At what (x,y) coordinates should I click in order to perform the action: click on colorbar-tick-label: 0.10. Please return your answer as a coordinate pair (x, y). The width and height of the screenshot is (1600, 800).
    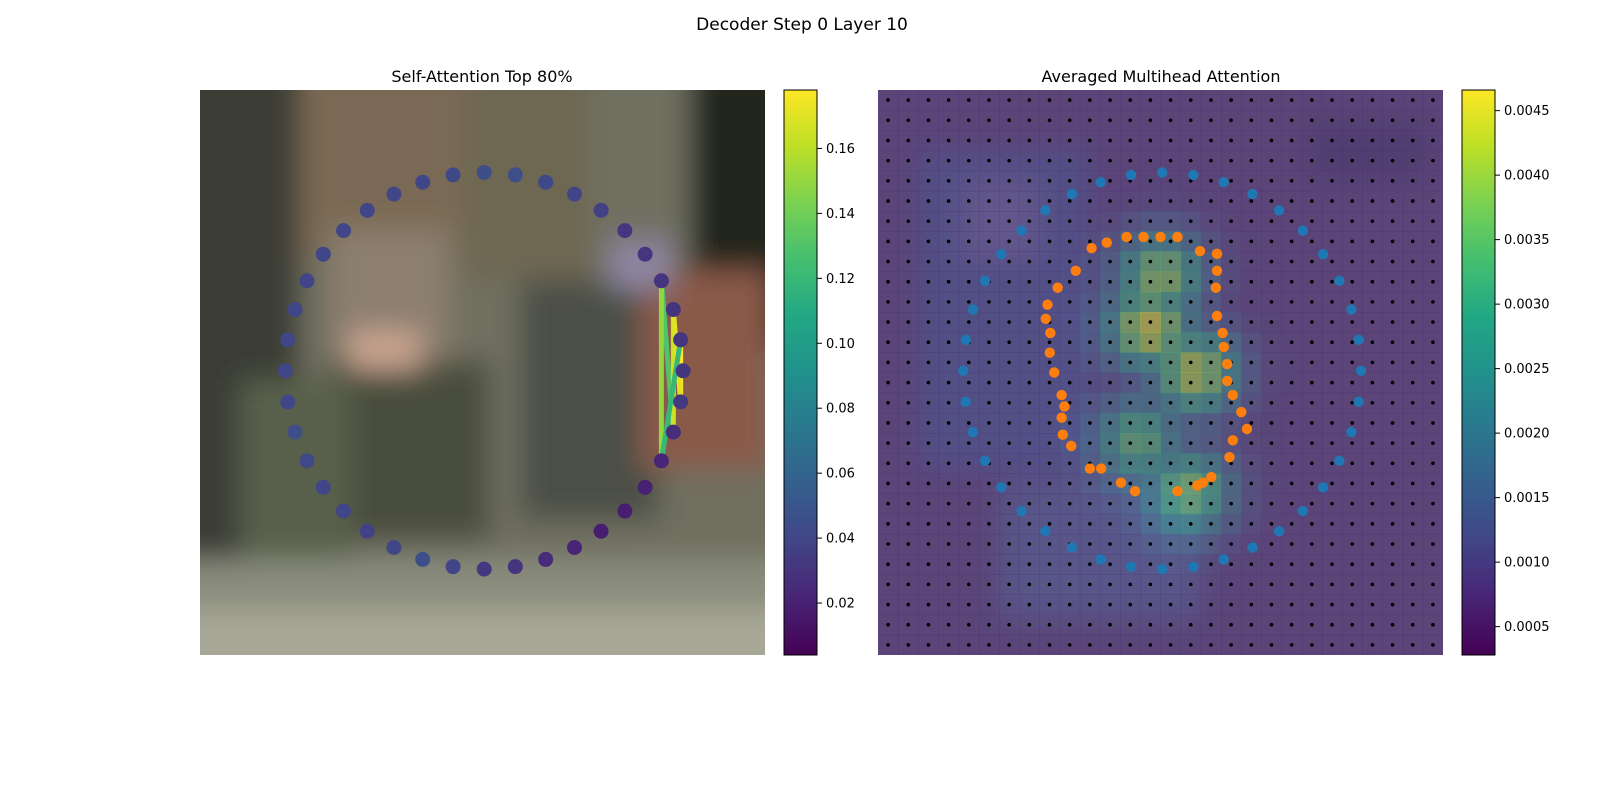
    Looking at the image, I should click on (840, 344).